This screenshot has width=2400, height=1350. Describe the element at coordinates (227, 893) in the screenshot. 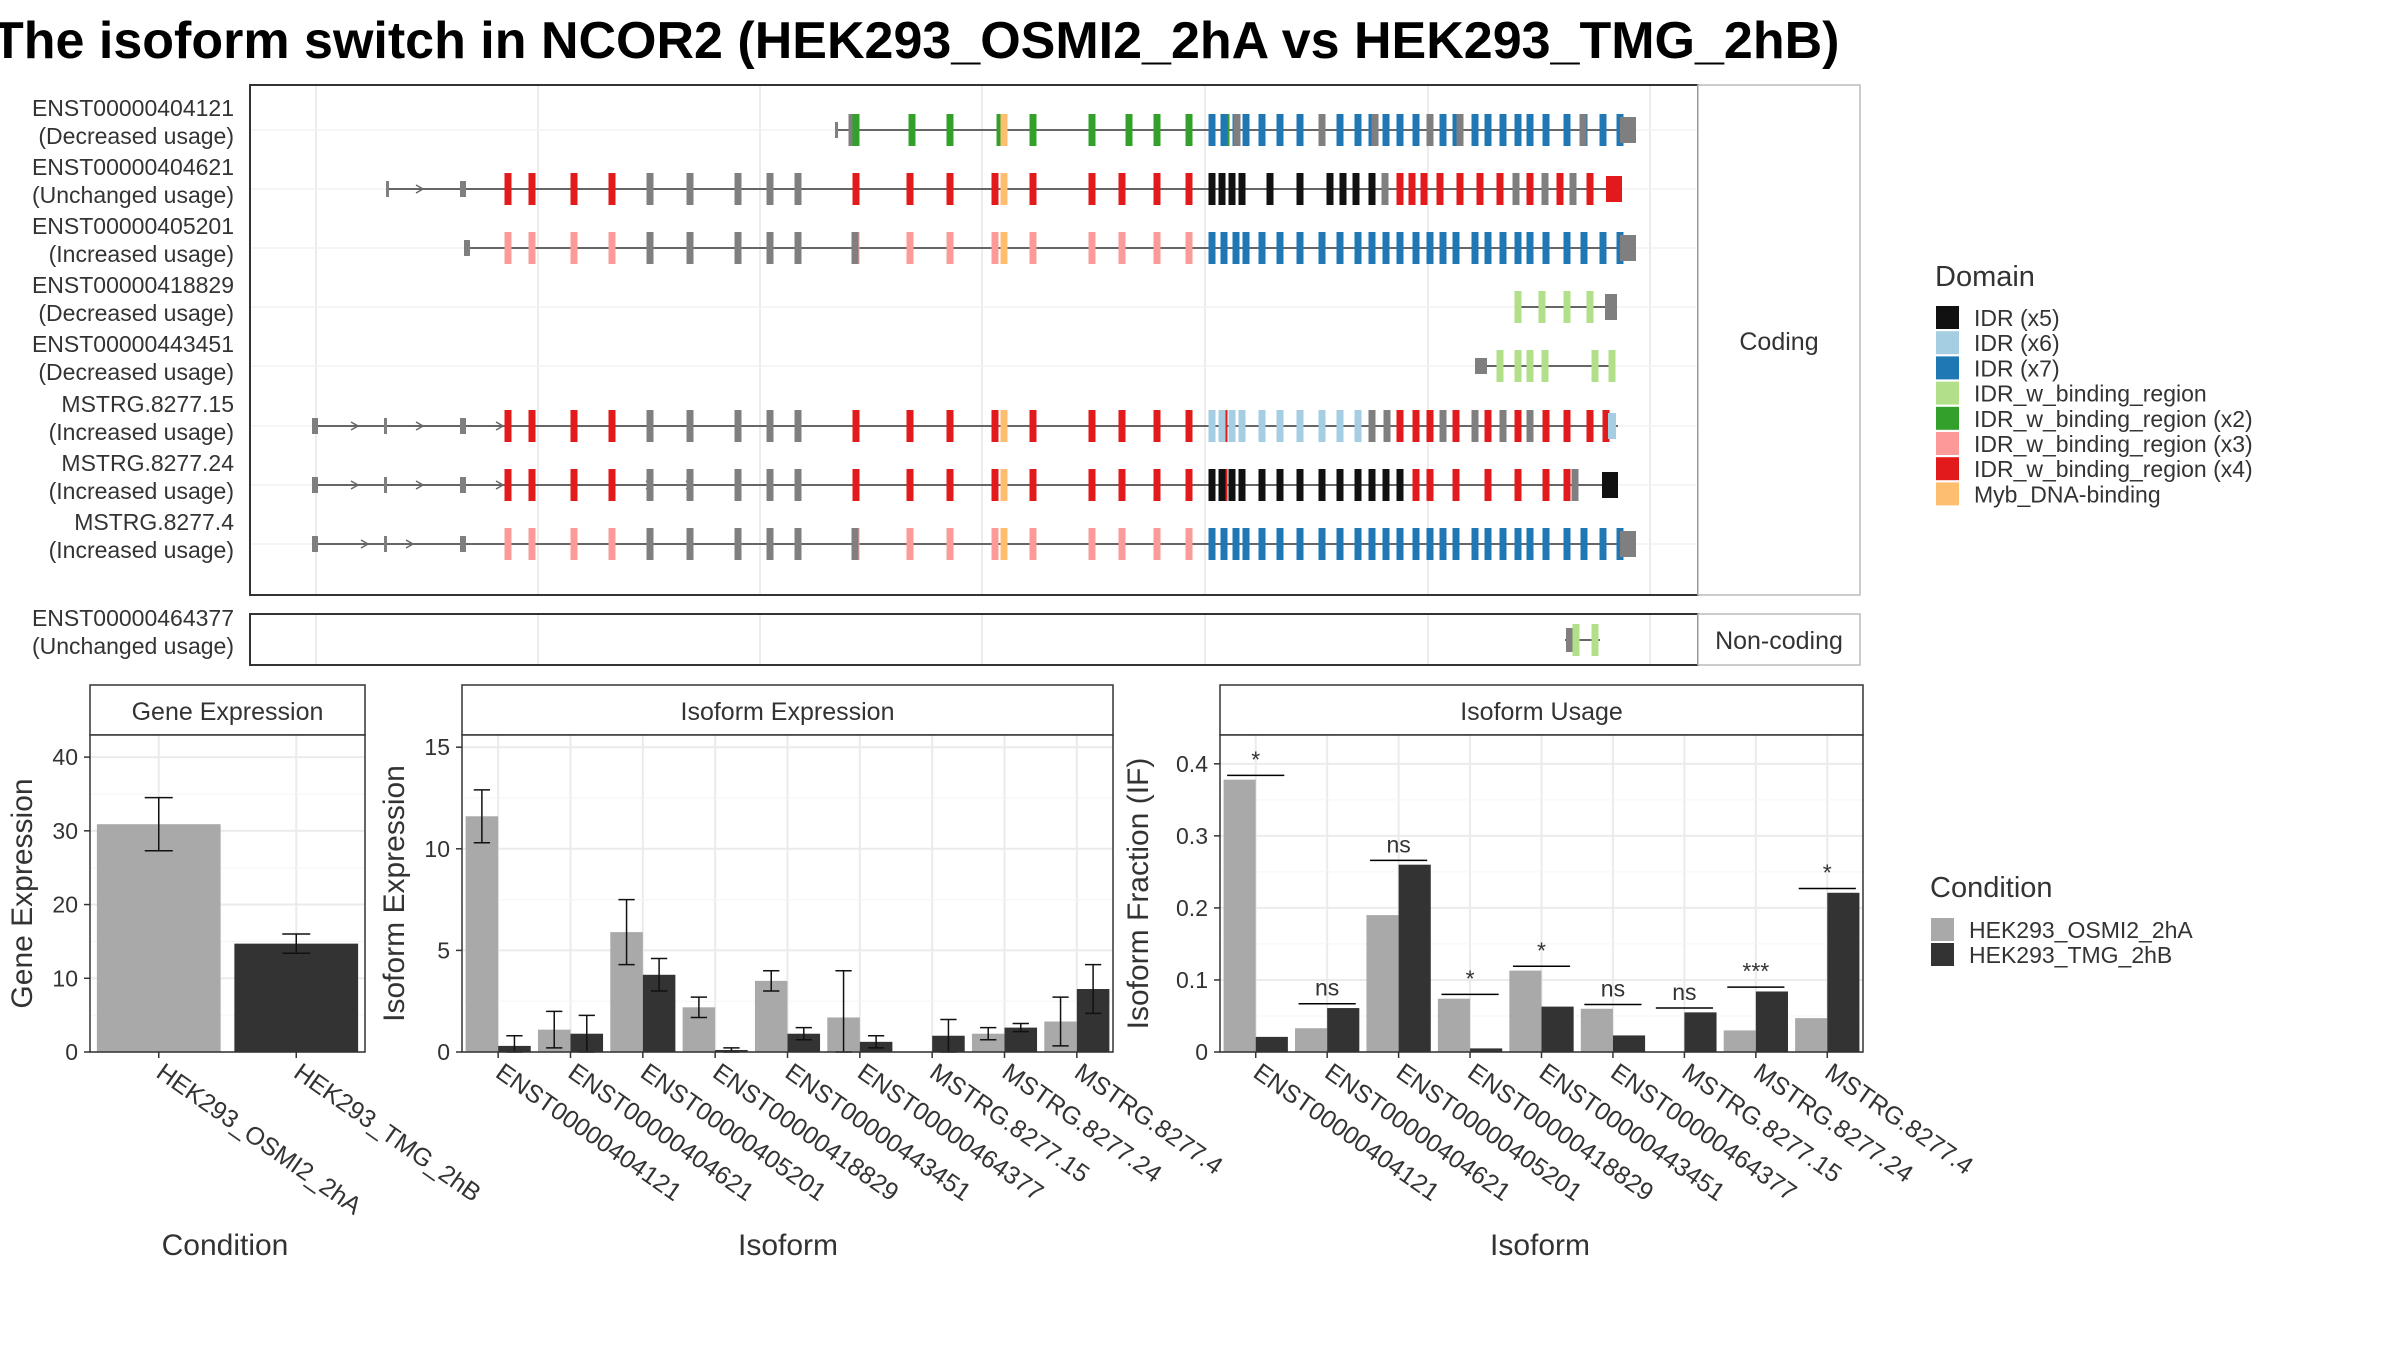

I see `plot-border` at that location.